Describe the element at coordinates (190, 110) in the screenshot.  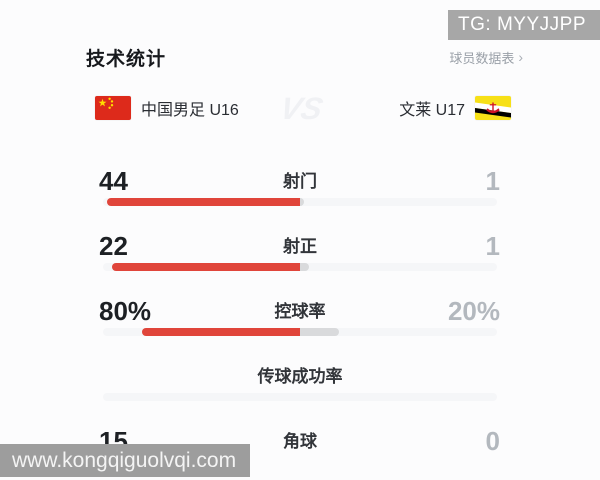
I see `home-team-name: 中国男足 U16` at that location.